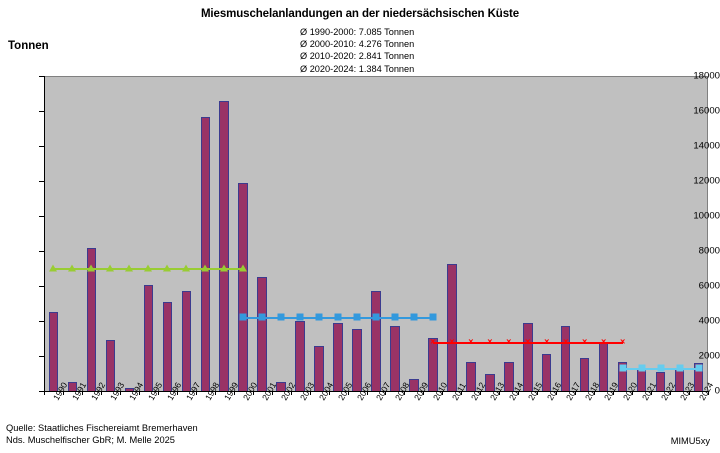 This screenshot has width=720, height=453. Describe the element at coordinates (44, 234) in the screenshot. I see `y-axis-line` at that location.